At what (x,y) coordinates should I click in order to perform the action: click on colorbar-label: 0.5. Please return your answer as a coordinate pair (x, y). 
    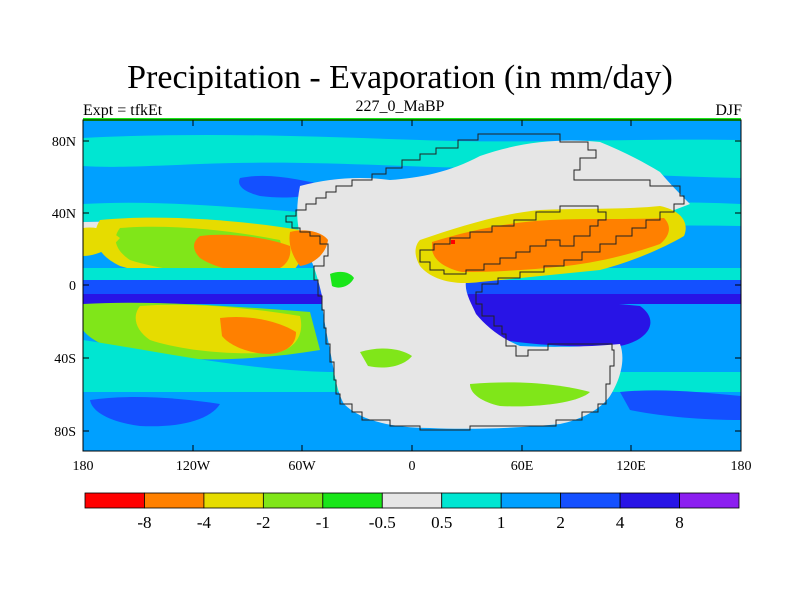
    Looking at the image, I should click on (441, 522).